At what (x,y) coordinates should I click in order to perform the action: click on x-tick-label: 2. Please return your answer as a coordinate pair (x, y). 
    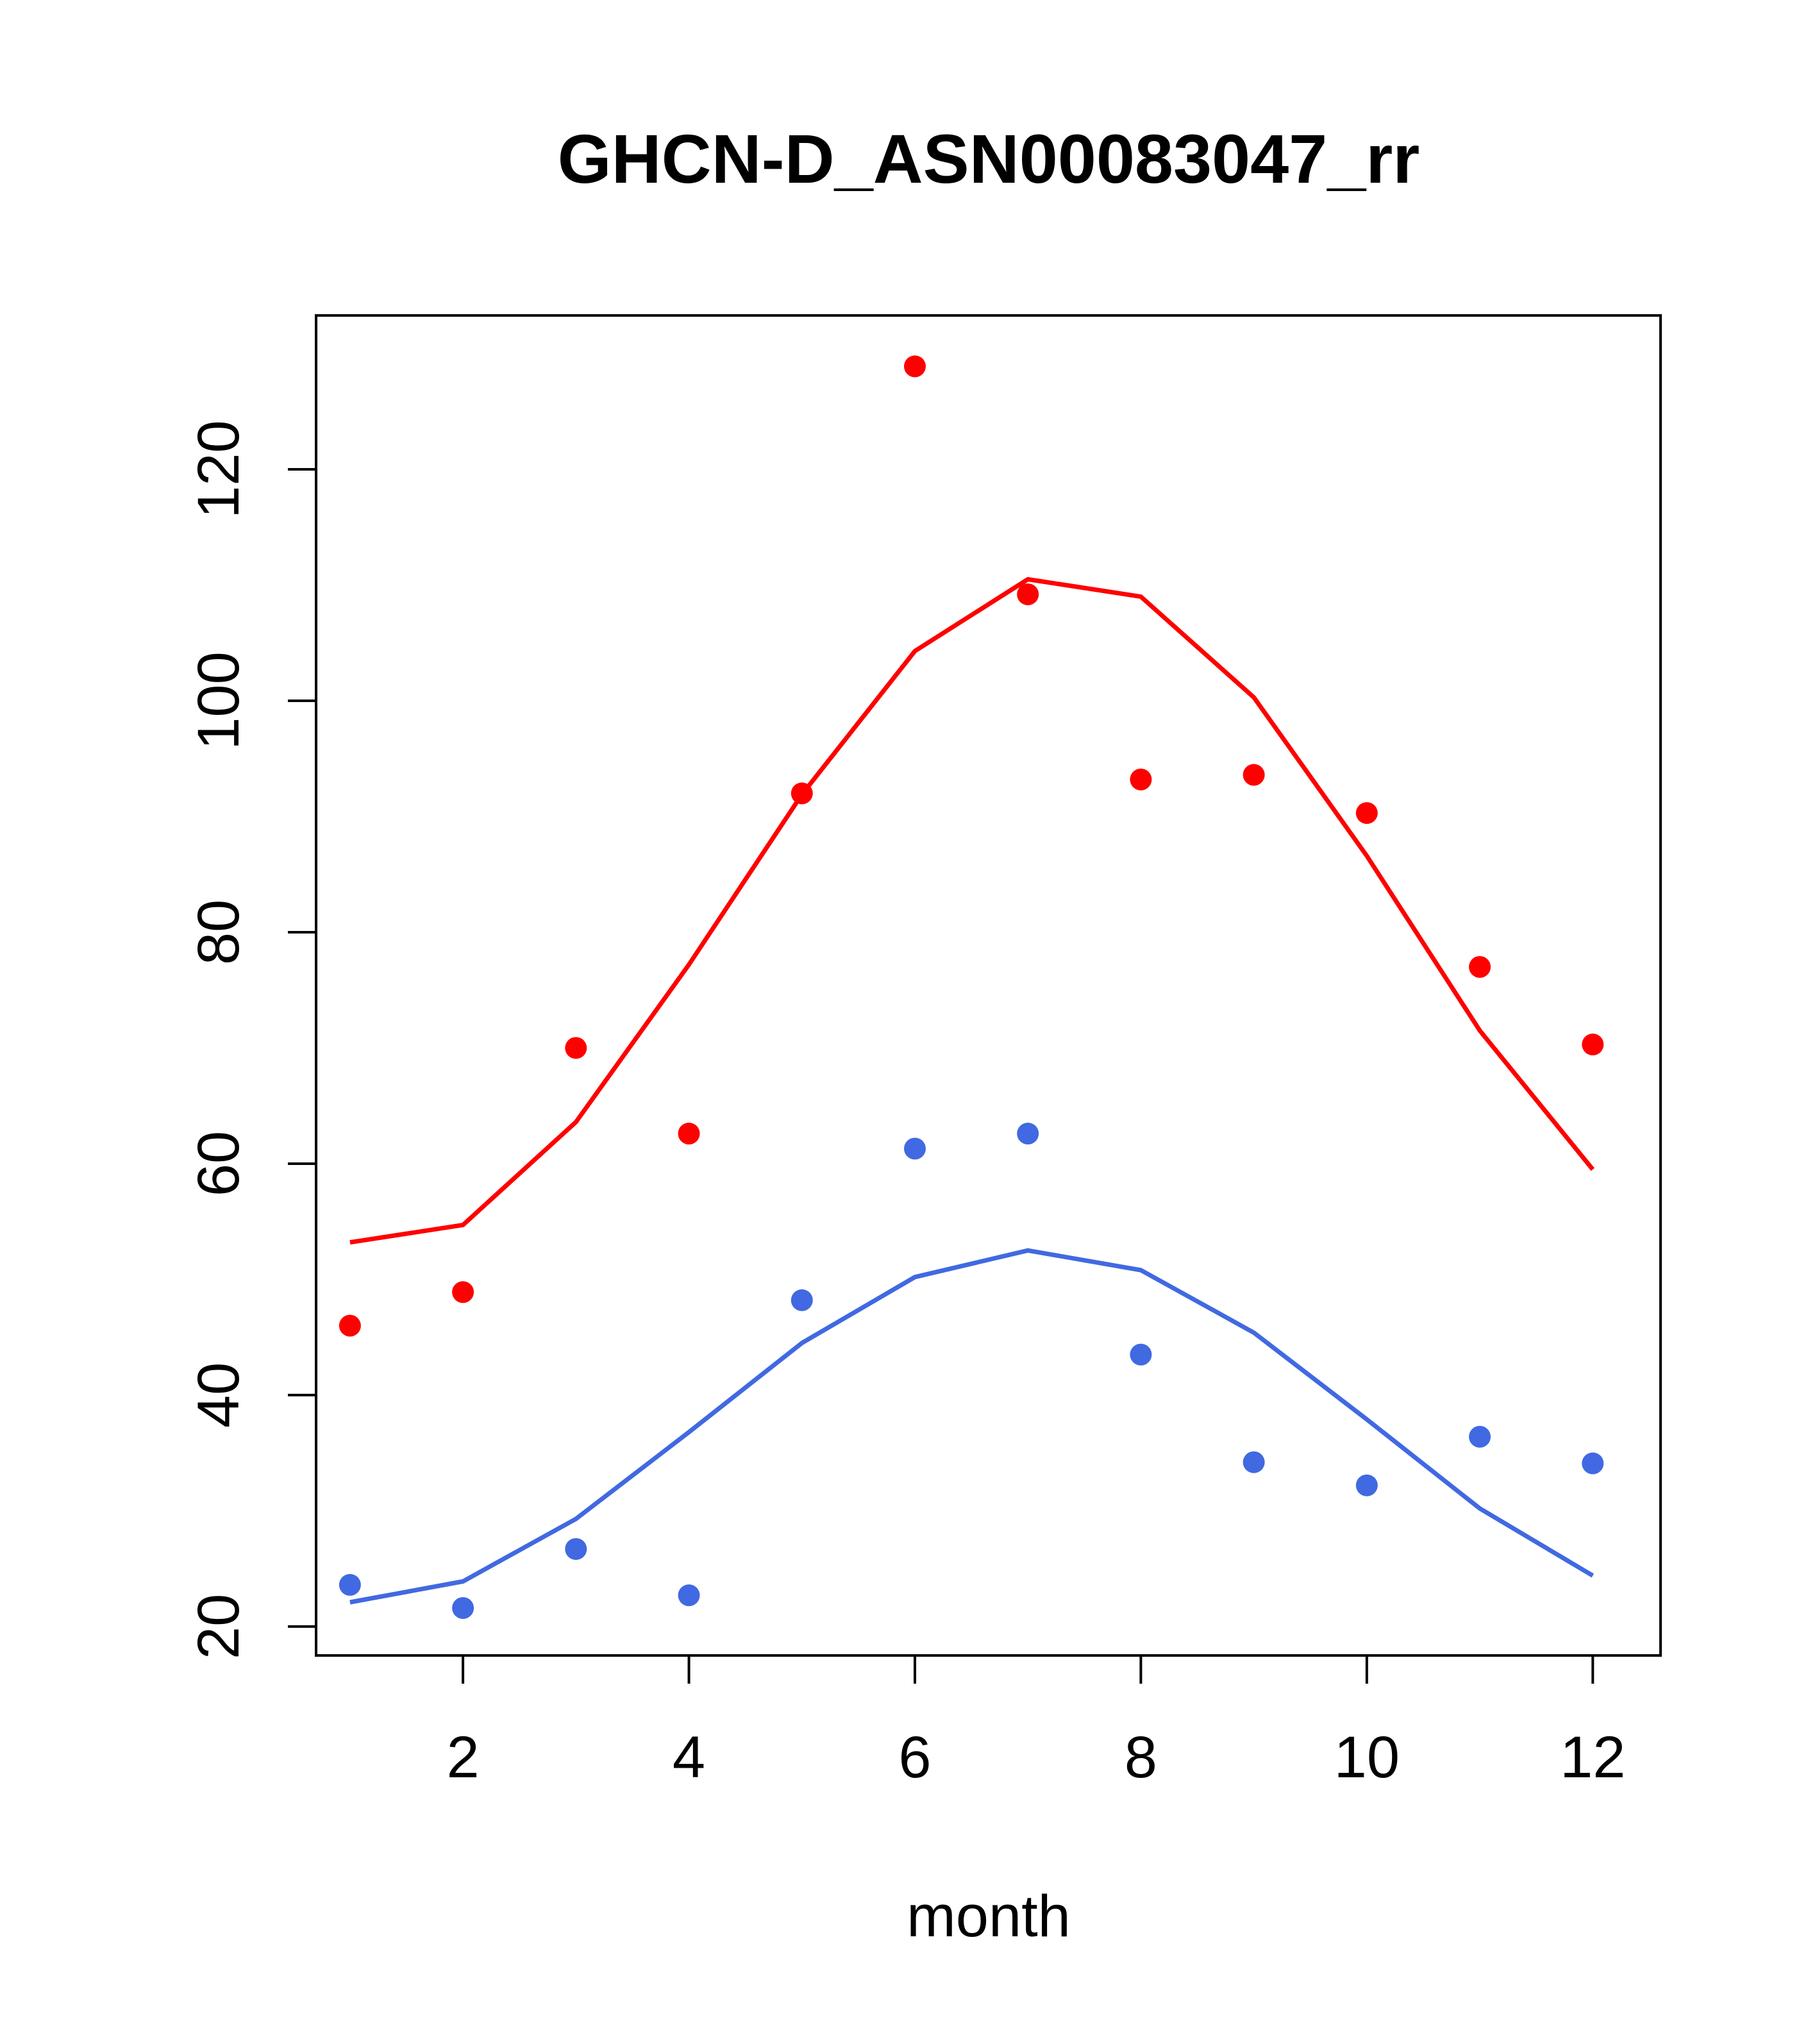
    Looking at the image, I should click on (463, 1757).